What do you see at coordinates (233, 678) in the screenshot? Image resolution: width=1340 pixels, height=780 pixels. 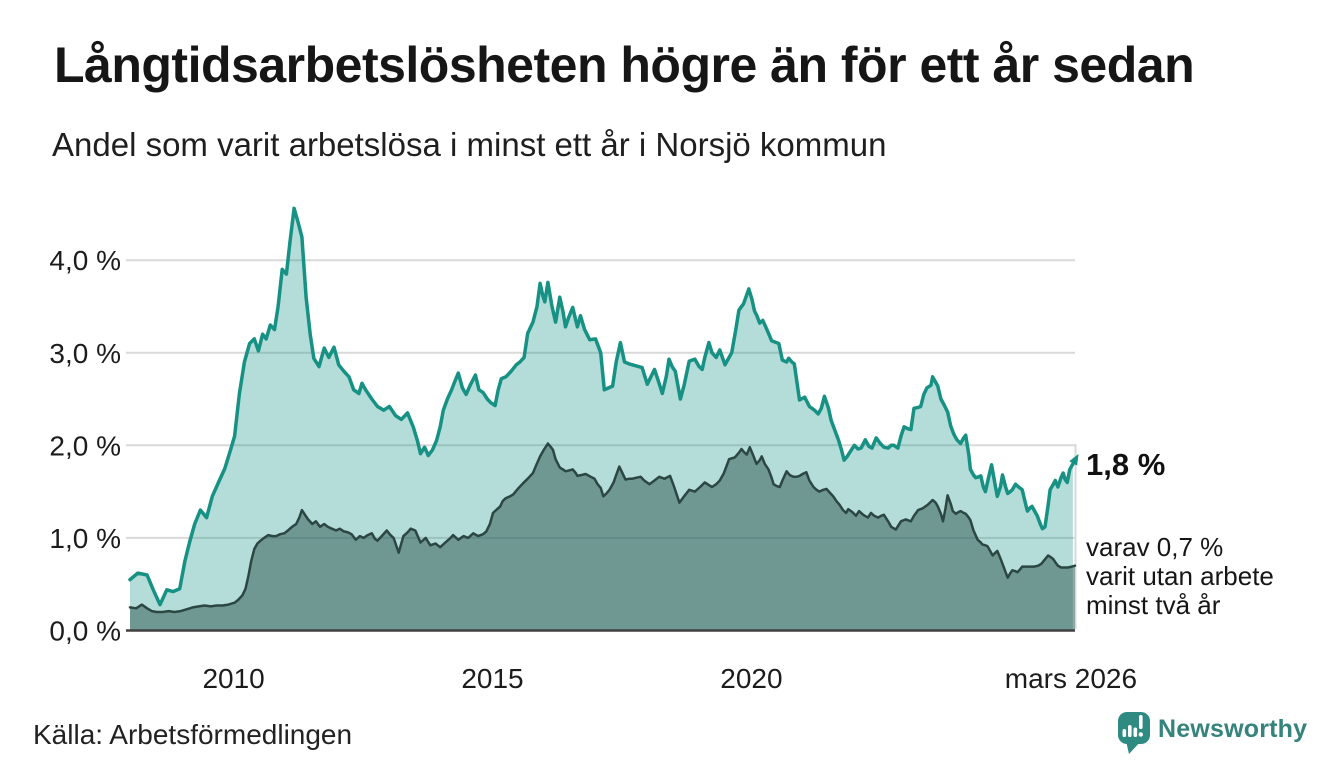 I see `x-tick-label: 2010` at bounding box center [233, 678].